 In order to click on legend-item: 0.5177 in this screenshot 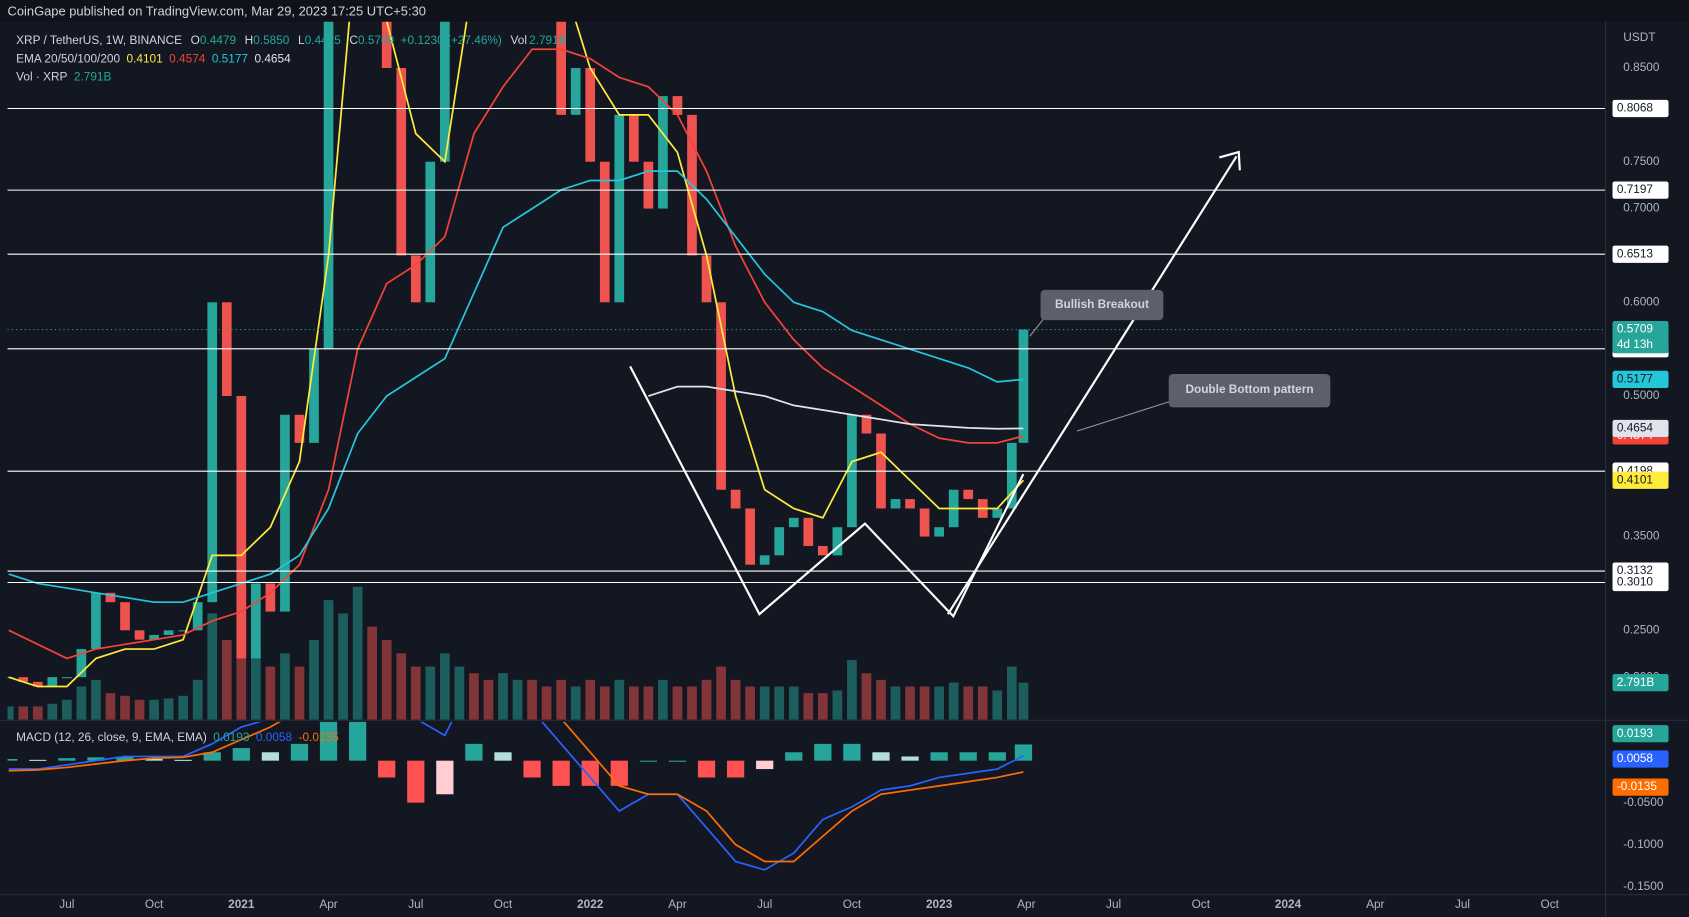, I will do `click(230, 59)`.